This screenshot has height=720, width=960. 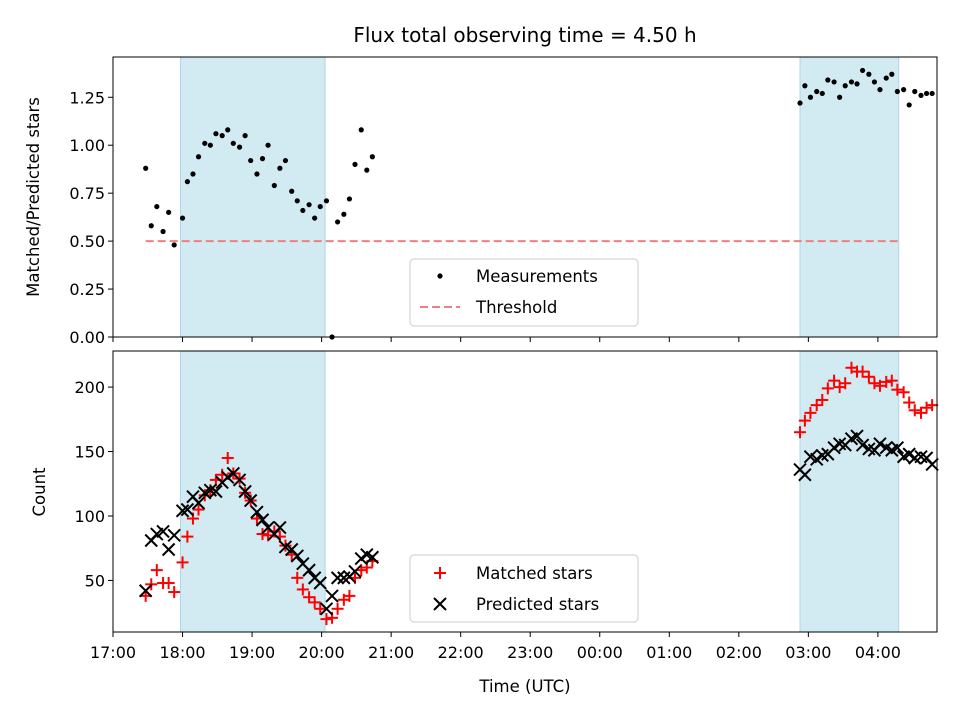 I want to click on y-tick-label: 1.00, so click(x=87, y=145).